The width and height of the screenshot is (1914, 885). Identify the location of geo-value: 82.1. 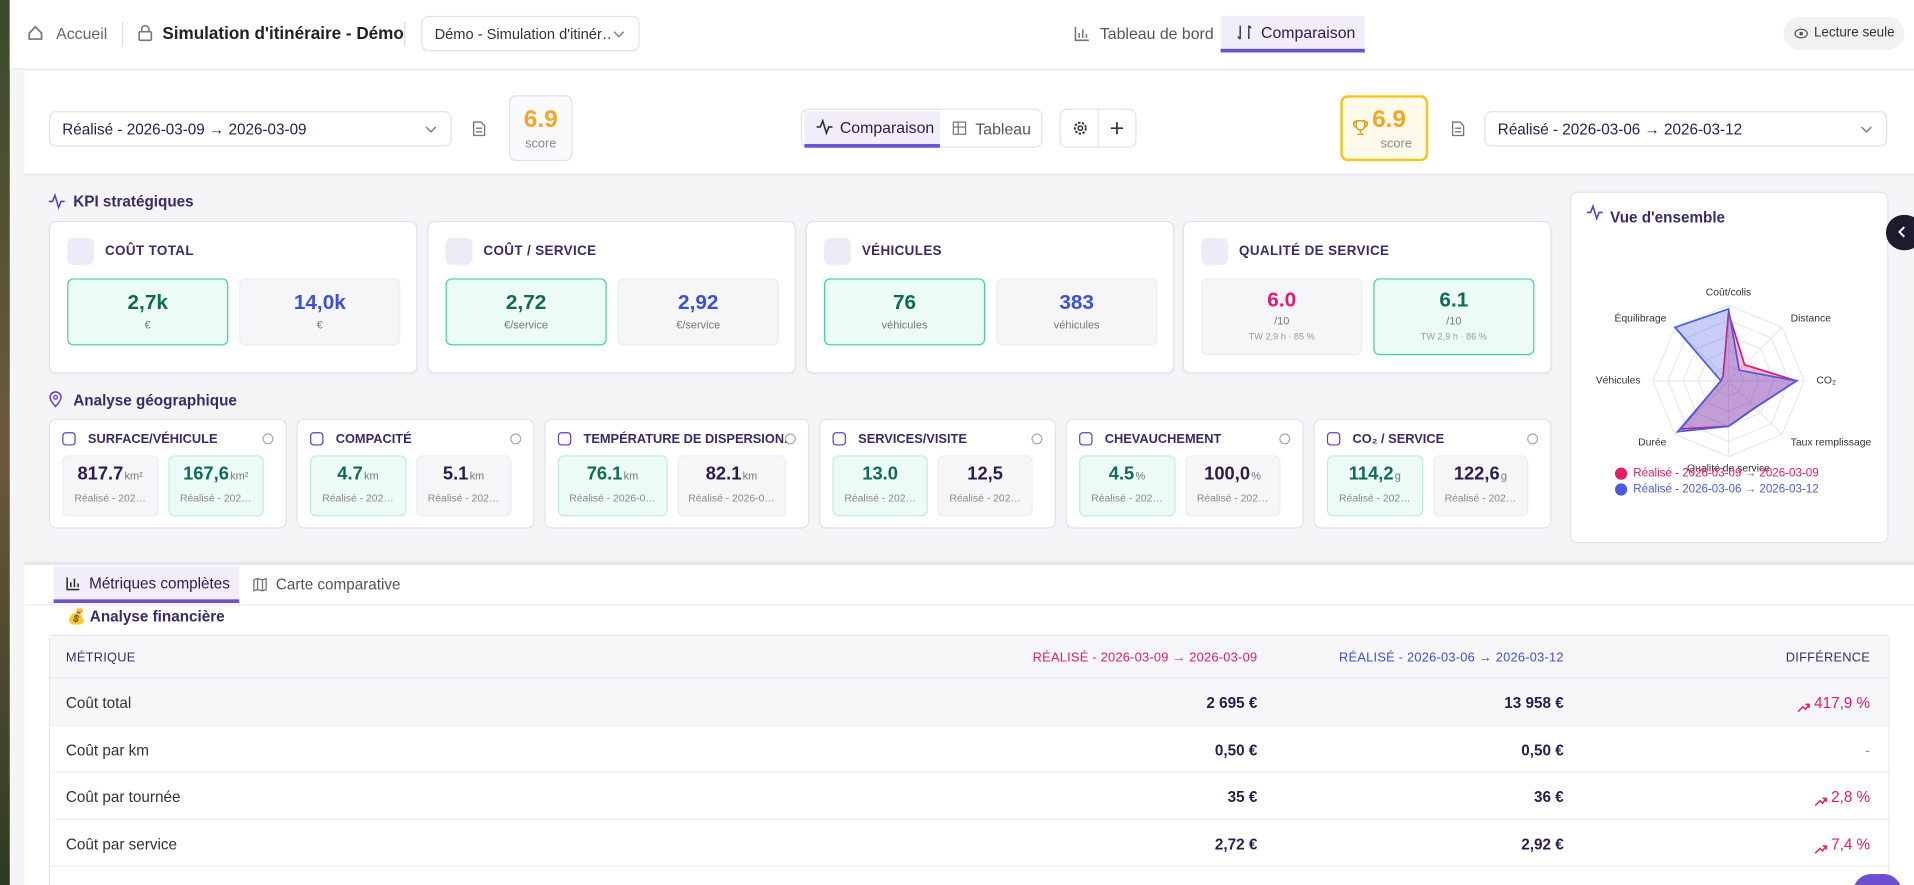
(723, 474).